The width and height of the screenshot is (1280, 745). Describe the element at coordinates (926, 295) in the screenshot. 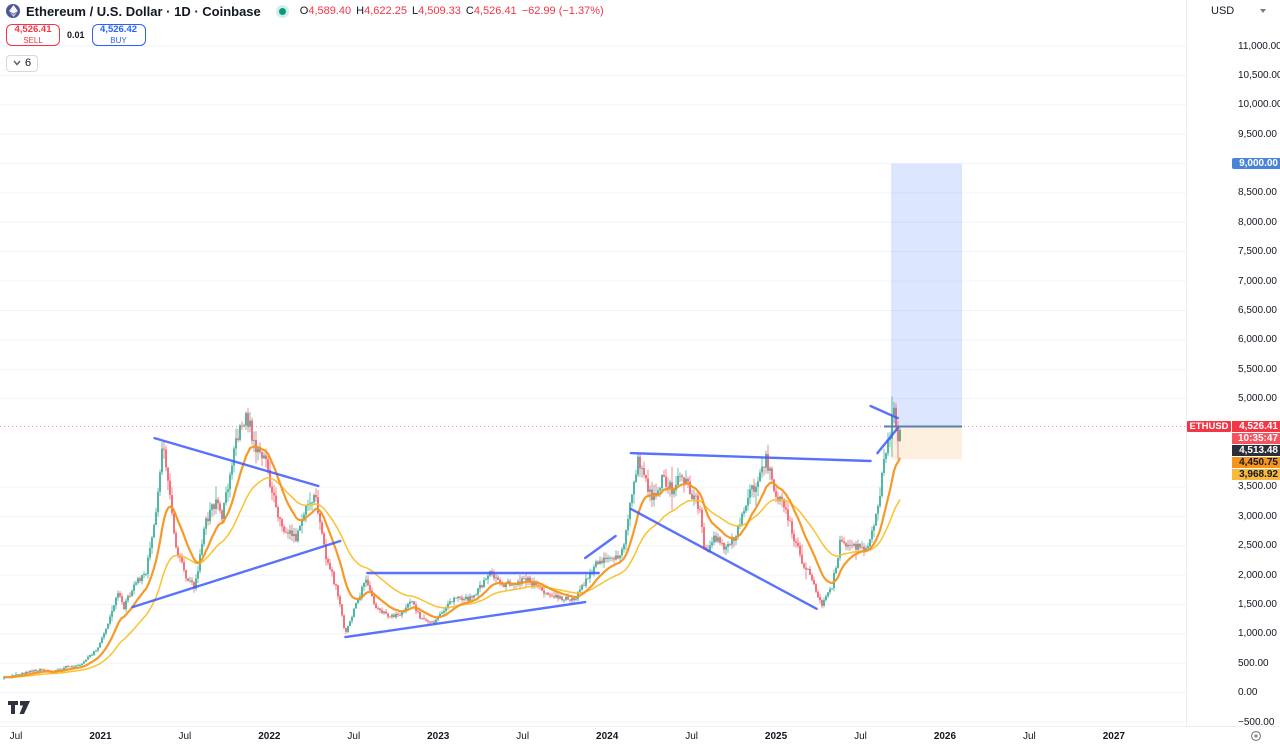

I see `profit-zone` at that location.